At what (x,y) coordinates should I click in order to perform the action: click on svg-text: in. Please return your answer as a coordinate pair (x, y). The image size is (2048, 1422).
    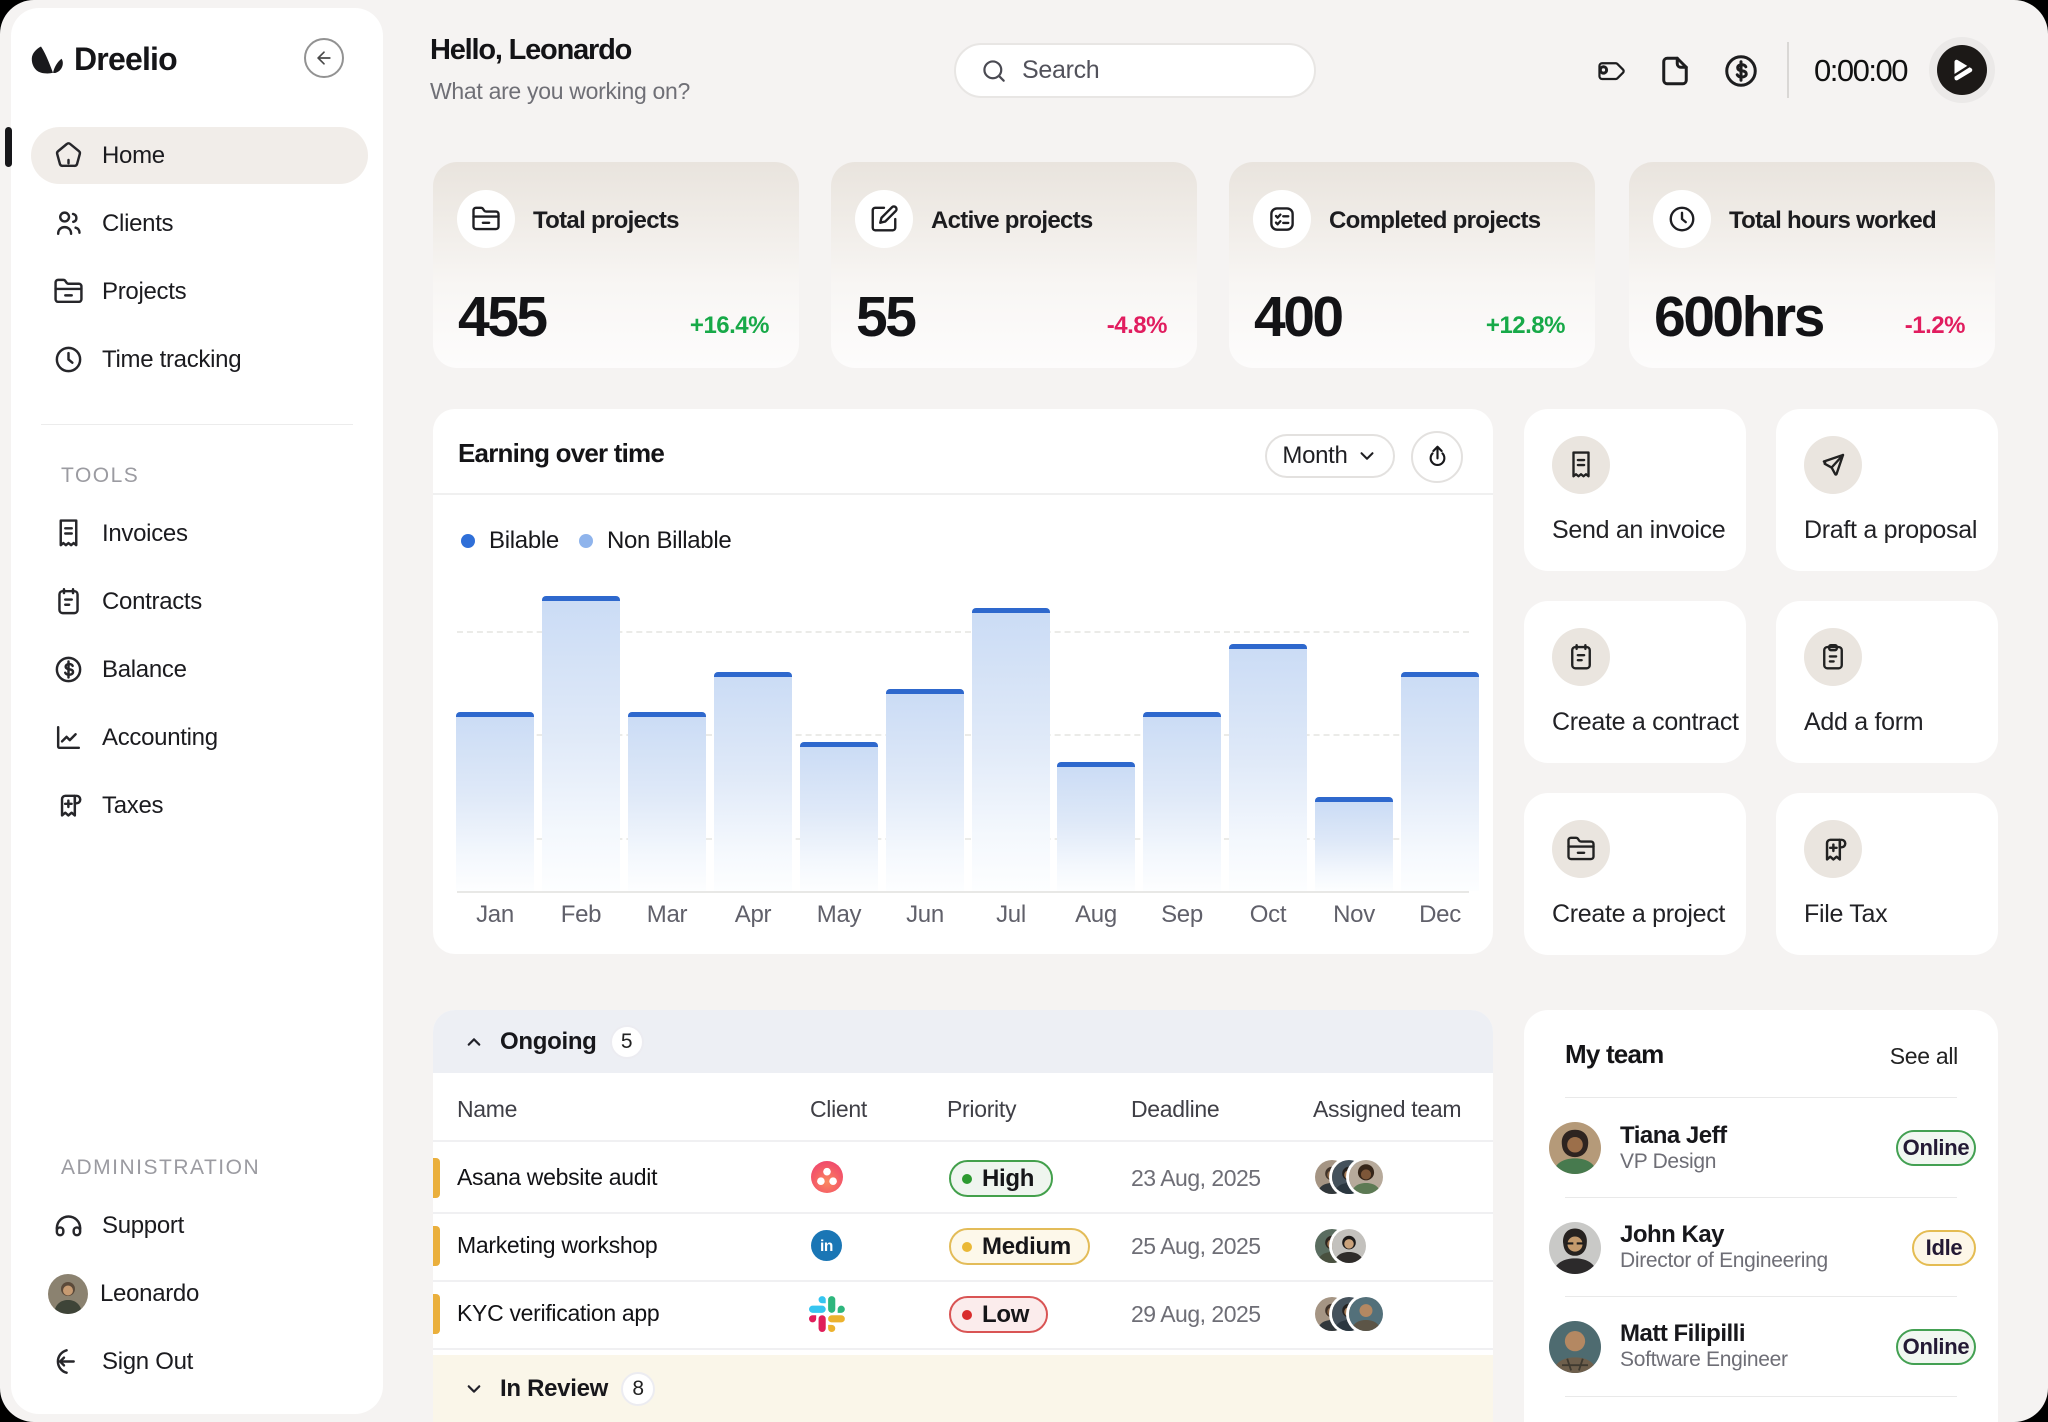
    Looking at the image, I should click on (826, 1246).